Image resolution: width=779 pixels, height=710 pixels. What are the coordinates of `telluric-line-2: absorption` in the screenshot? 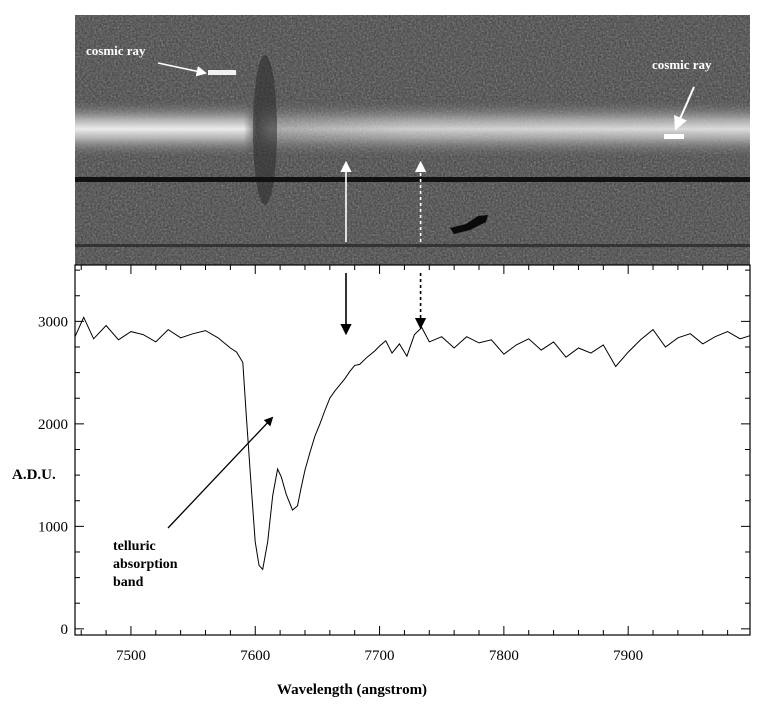 It's located at (145, 564).